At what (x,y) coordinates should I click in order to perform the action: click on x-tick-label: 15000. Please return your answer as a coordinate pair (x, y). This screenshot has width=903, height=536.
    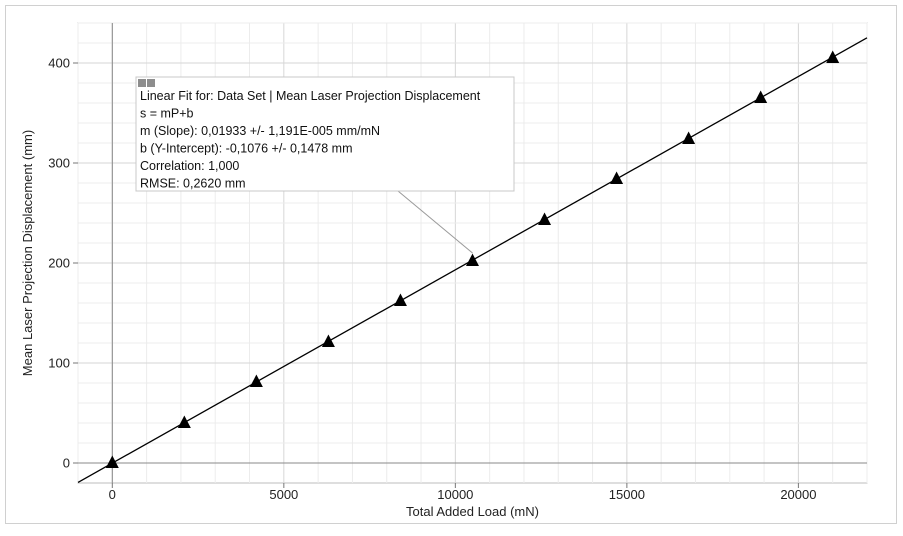
    Looking at the image, I should click on (627, 494).